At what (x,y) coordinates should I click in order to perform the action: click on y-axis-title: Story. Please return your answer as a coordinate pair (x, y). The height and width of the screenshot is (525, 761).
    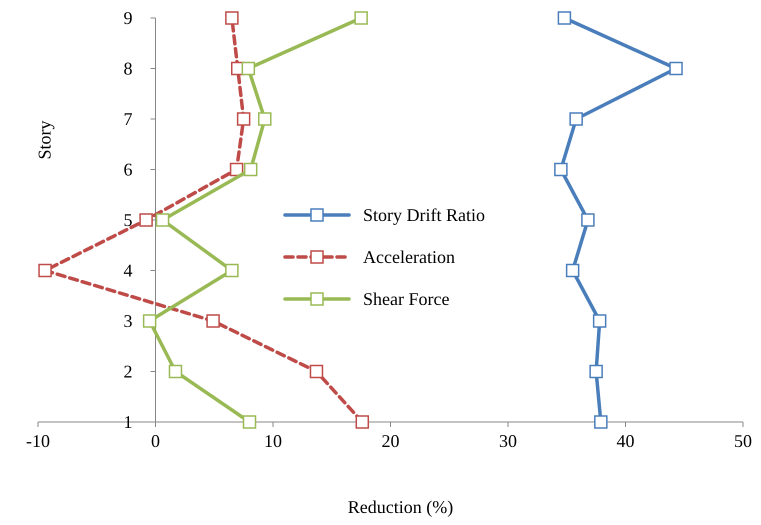
    Looking at the image, I should click on (44, 140).